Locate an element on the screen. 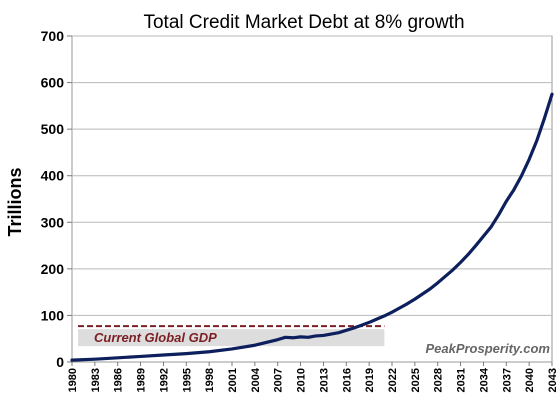 The height and width of the screenshot is (413, 560). x-tick-label: 1983 is located at coordinates (96, 380).